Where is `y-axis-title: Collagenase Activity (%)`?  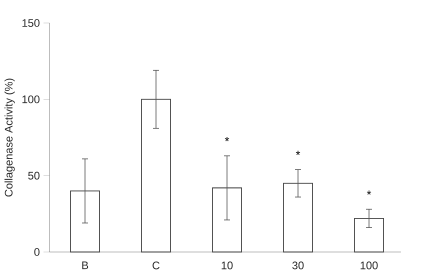
y-axis-title: Collagenase Activity (%) is located at coordinates (9, 137).